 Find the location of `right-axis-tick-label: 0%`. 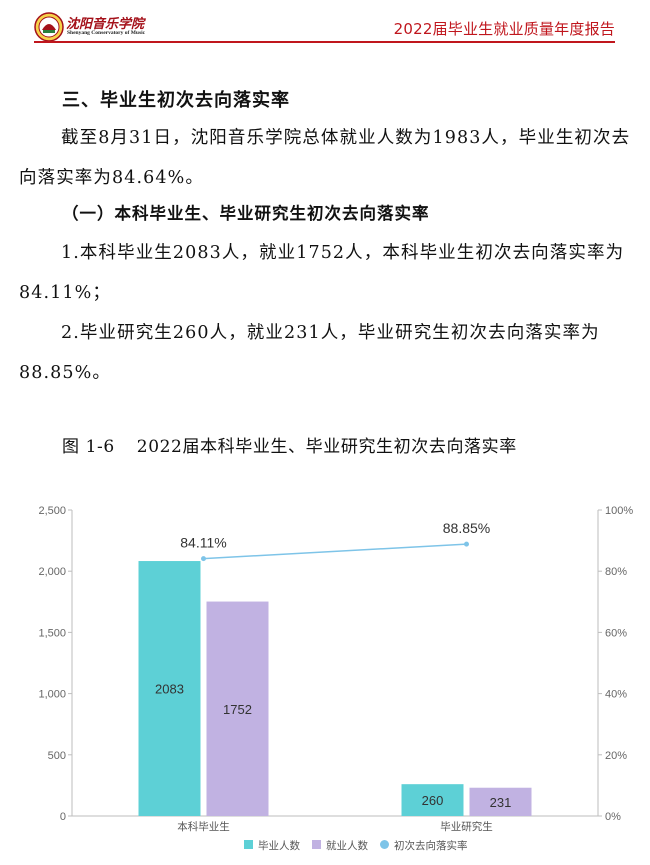

right-axis-tick-label: 0% is located at coordinates (613, 817).